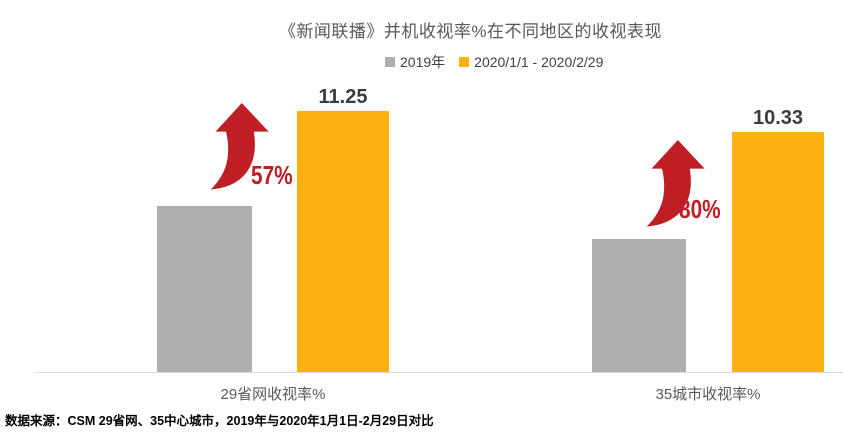 This screenshot has width=843, height=438. Describe the element at coordinates (778, 252) in the screenshot. I see `bar-2020-35city` at that location.